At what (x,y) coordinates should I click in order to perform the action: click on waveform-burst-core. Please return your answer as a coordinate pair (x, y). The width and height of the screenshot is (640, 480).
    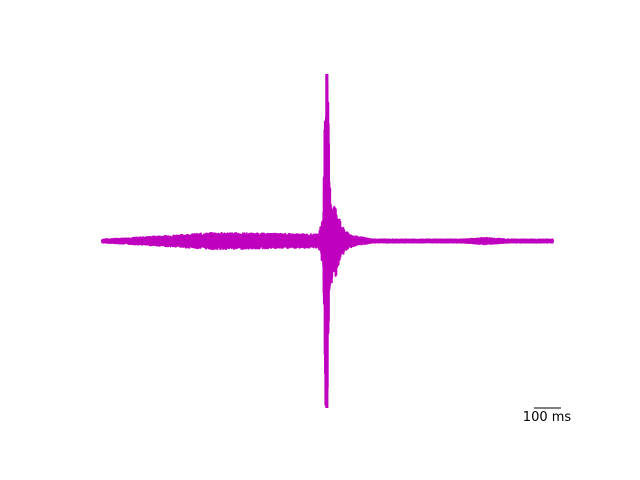
    Looking at the image, I should click on (327, 241).